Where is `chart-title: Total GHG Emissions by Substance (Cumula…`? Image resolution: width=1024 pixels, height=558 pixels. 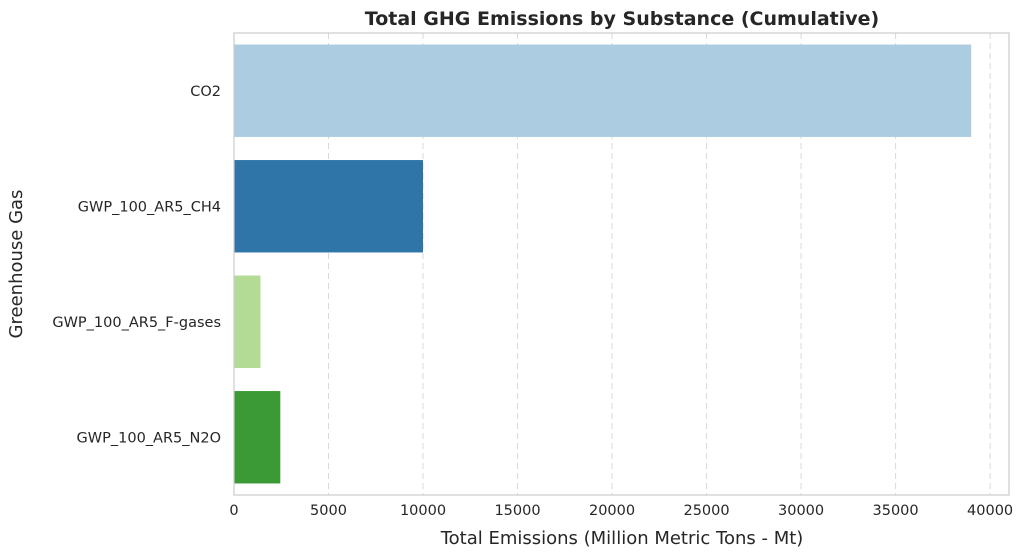 chart-title: Total GHG Emissions by Substance (Cumula… is located at coordinates (622, 19).